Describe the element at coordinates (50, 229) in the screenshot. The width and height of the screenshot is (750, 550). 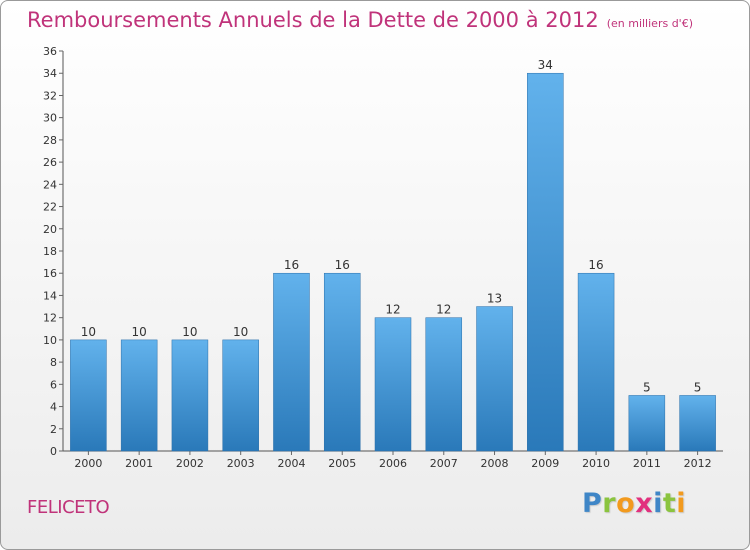
I see `y-tick-label: 20` at that location.